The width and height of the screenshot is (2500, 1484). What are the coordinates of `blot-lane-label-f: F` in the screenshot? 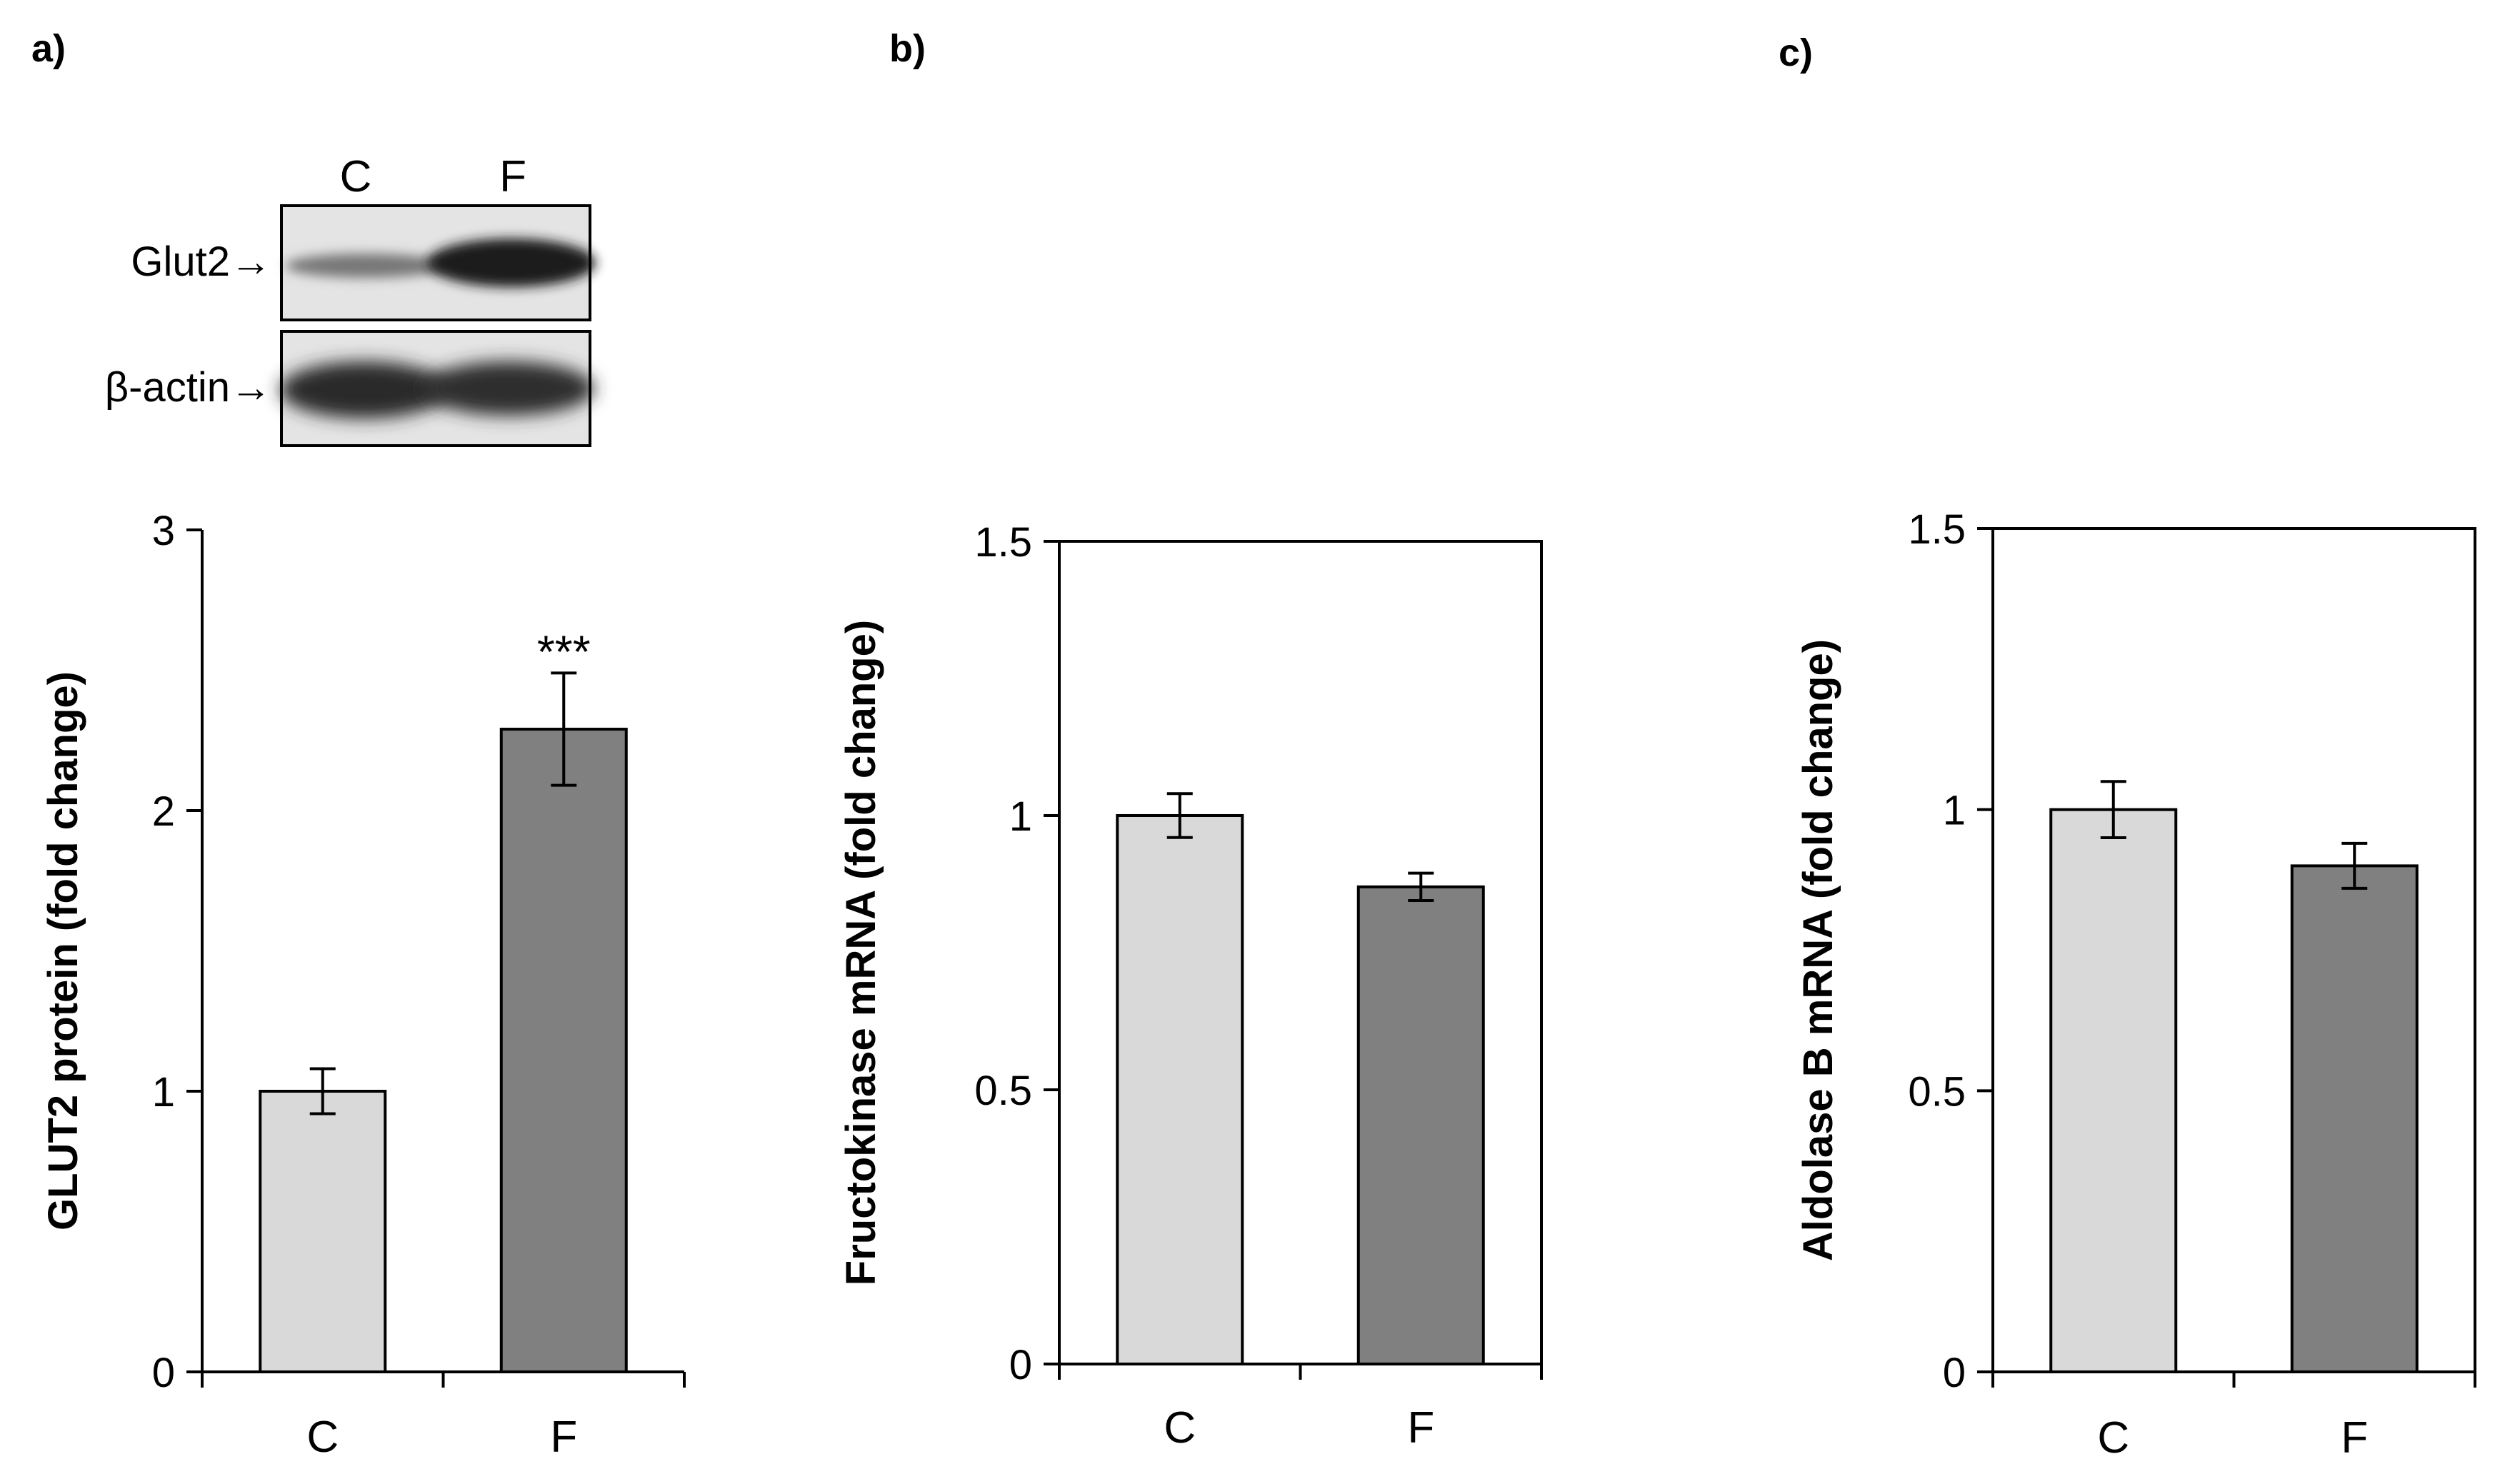 It's located at (512, 176).